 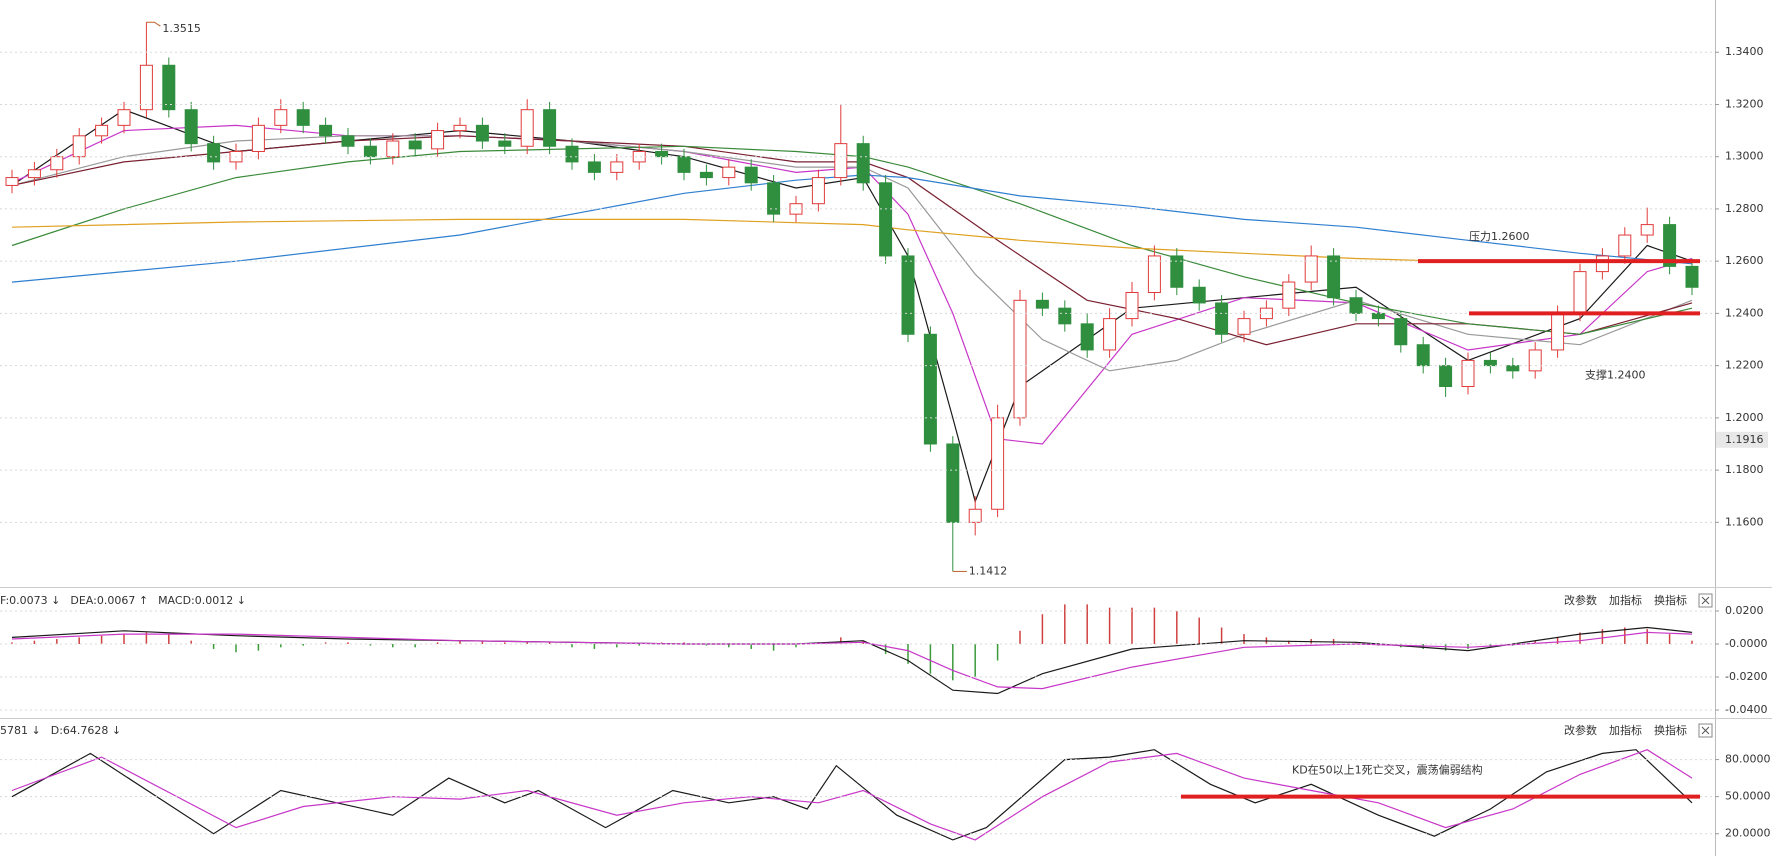 I want to click on y-tick-label: -0.0200, so click(x=1746, y=676).